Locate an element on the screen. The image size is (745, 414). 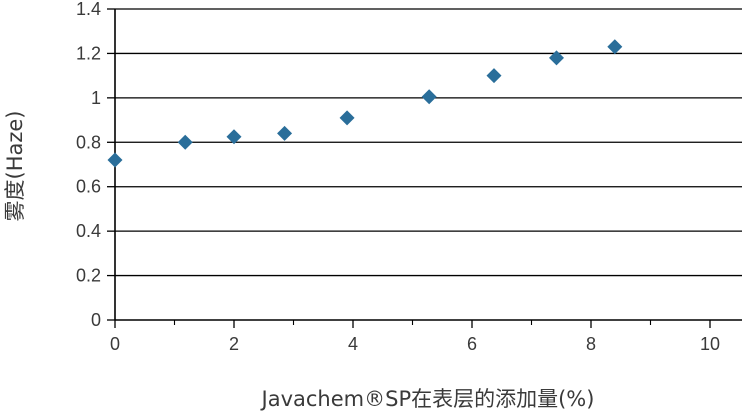
x-tick-label: 2 is located at coordinates (234, 344).